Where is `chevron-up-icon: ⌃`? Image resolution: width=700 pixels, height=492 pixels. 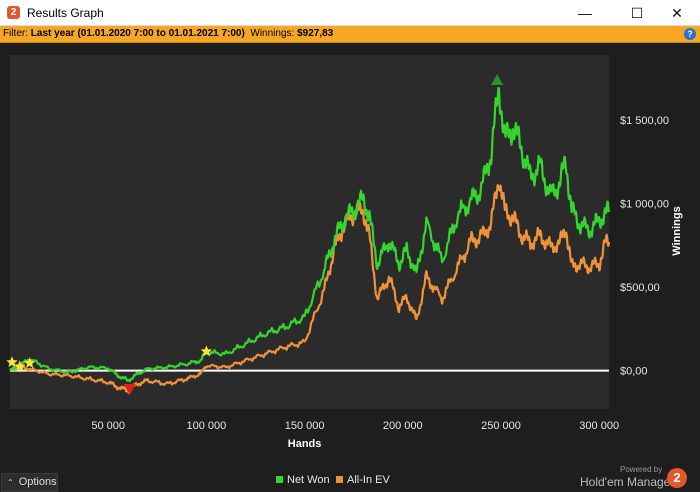 chevron-up-icon: ⌃ is located at coordinates (10, 482).